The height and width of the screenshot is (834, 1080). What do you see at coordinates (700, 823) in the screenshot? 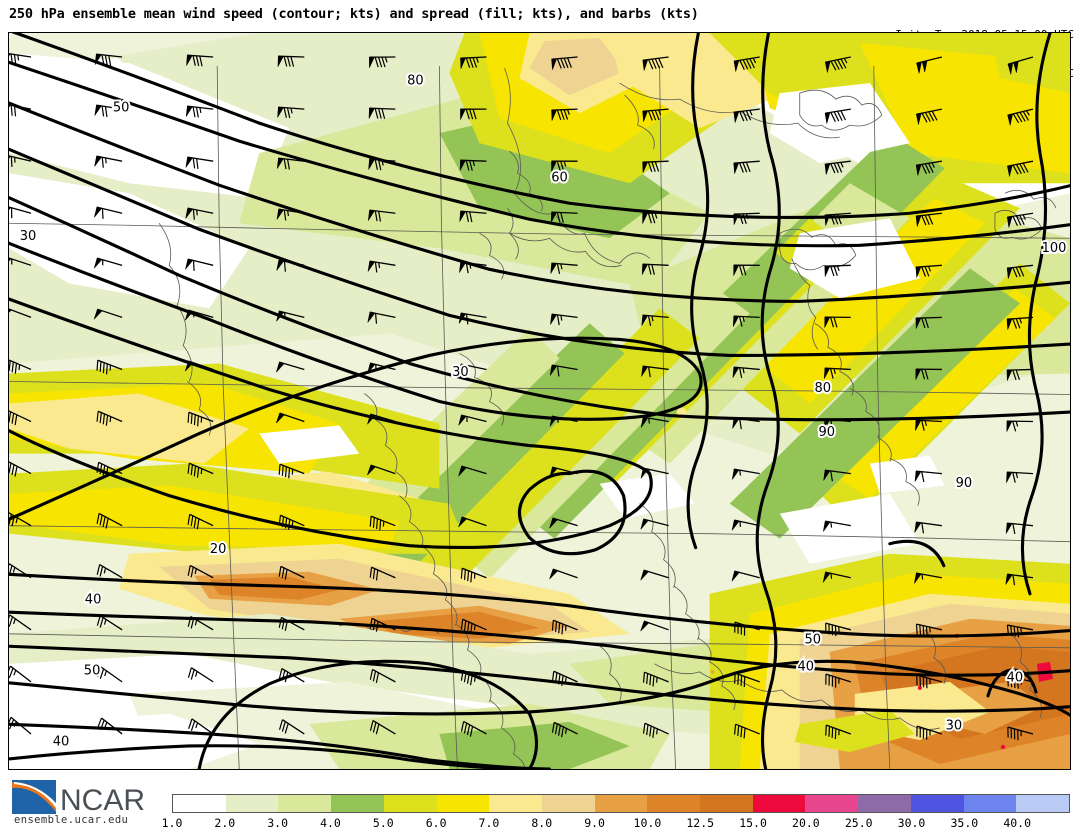
I see `colorbar-tick-label: 12.5` at bounding box center [700, 823].